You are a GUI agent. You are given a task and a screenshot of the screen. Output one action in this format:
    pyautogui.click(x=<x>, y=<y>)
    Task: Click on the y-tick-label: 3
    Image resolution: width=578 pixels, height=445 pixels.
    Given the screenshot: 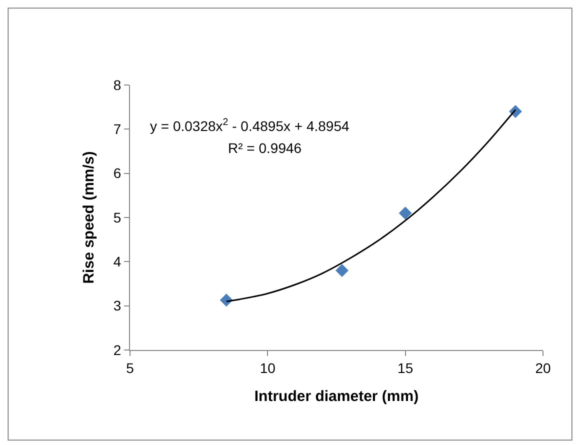 What is the action you would take?
    pyautogui.click(x=117, y=306)
    